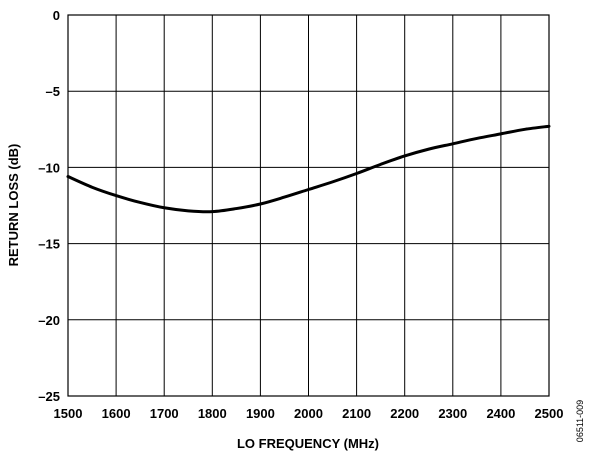 The height and width of the screenshot is (455, 590). Describe the element at coordinates (500, 413) in the screenshot. I see `x-tick-label: 2400` at that location.